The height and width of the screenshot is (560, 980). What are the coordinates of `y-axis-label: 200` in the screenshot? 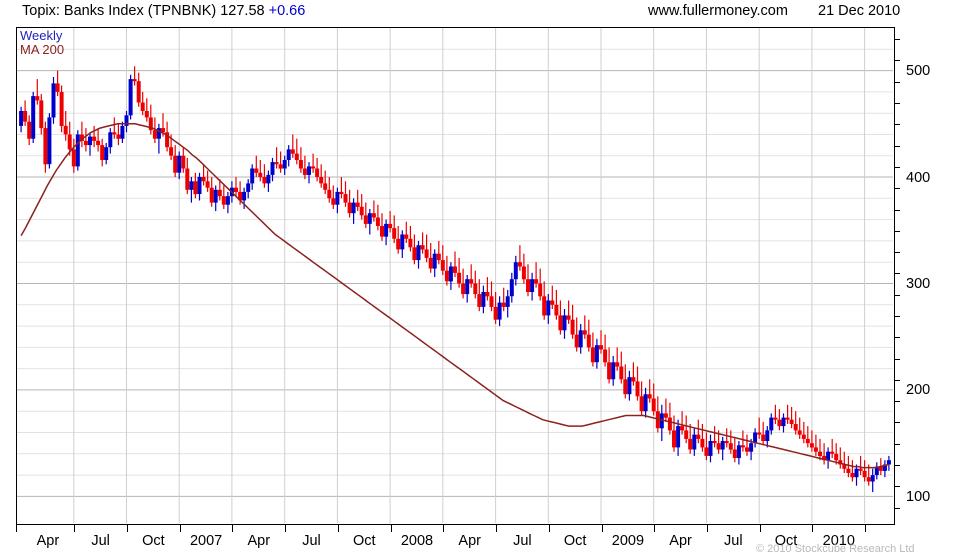 It's located at (918, 390).